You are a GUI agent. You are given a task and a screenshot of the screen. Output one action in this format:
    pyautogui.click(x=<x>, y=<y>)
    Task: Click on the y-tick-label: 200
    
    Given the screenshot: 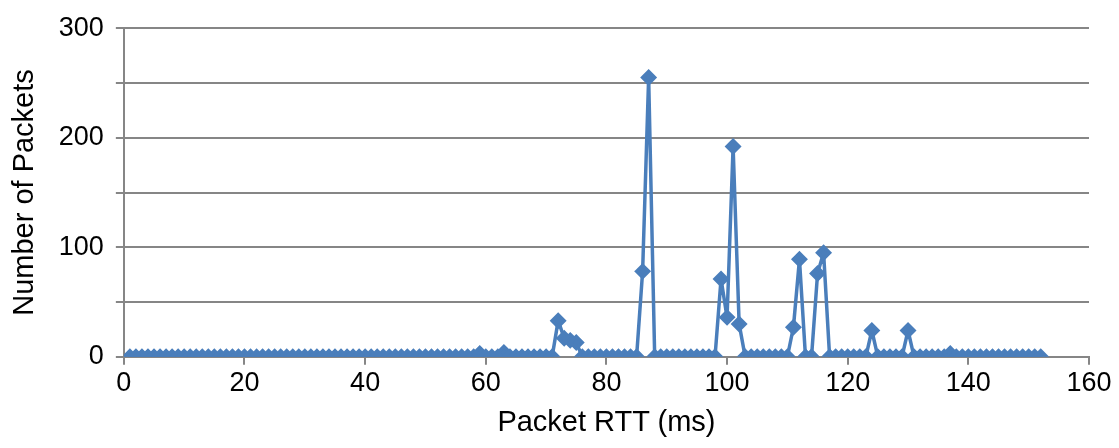 What is the action you would take?
    pyautogui.click(x=81, y=136)
    